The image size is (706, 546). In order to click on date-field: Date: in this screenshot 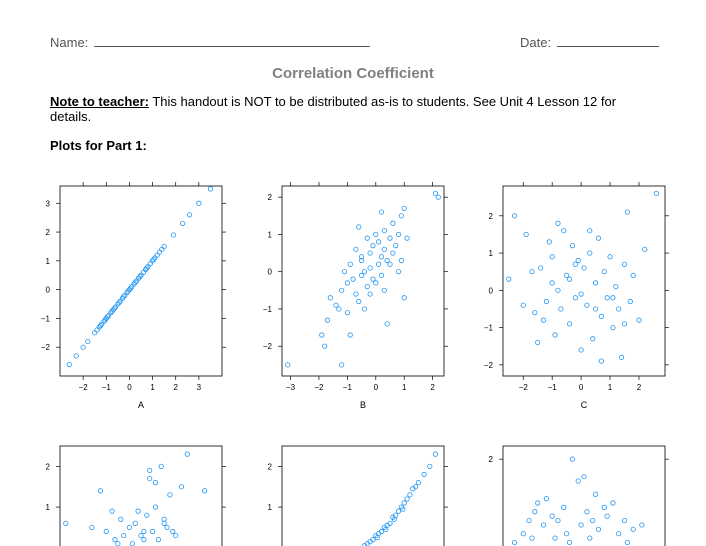, I will do `click(589, 42)`.